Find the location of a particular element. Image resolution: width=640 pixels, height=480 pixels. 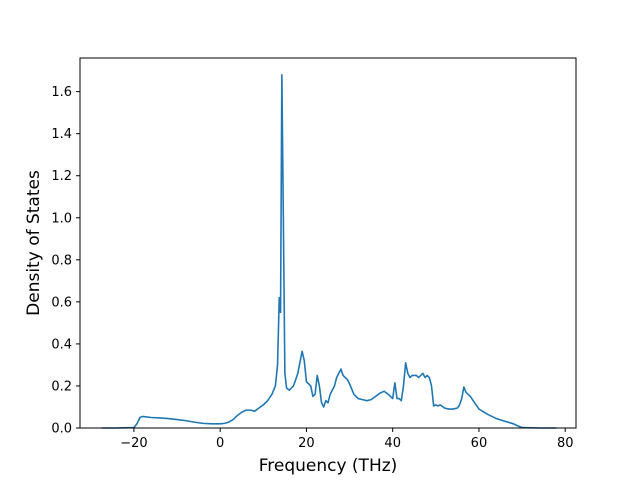

y-tick-label: 0.0 is located at coordinates (61, 429).